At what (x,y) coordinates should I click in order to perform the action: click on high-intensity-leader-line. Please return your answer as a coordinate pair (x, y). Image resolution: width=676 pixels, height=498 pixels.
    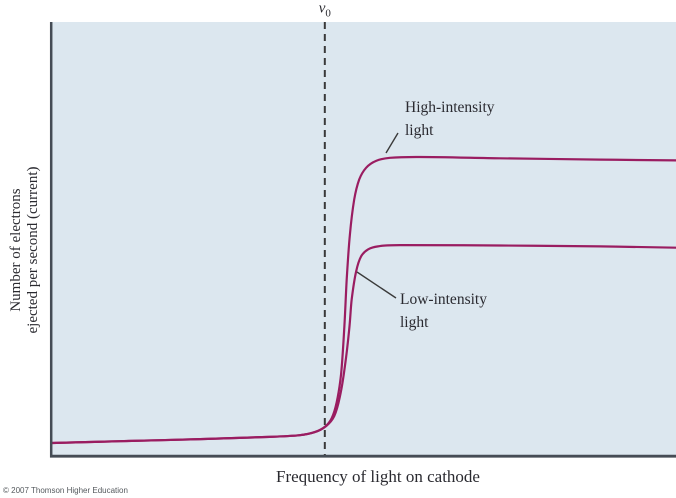
    Looking at the image, I should click on (392, 143).